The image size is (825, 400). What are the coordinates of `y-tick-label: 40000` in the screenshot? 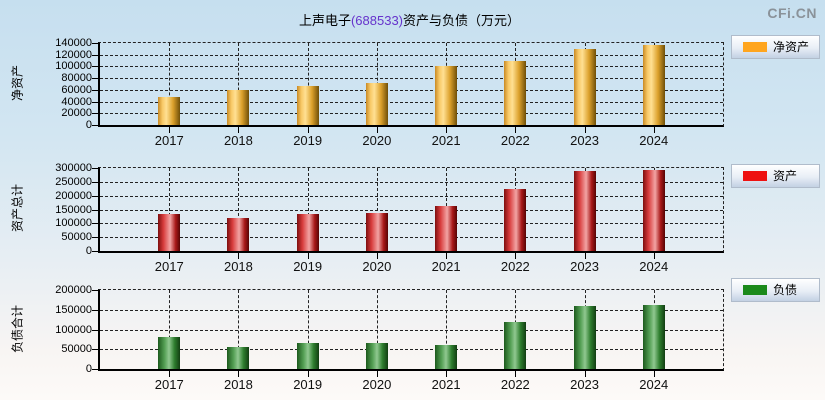 It's located at (76, 101).